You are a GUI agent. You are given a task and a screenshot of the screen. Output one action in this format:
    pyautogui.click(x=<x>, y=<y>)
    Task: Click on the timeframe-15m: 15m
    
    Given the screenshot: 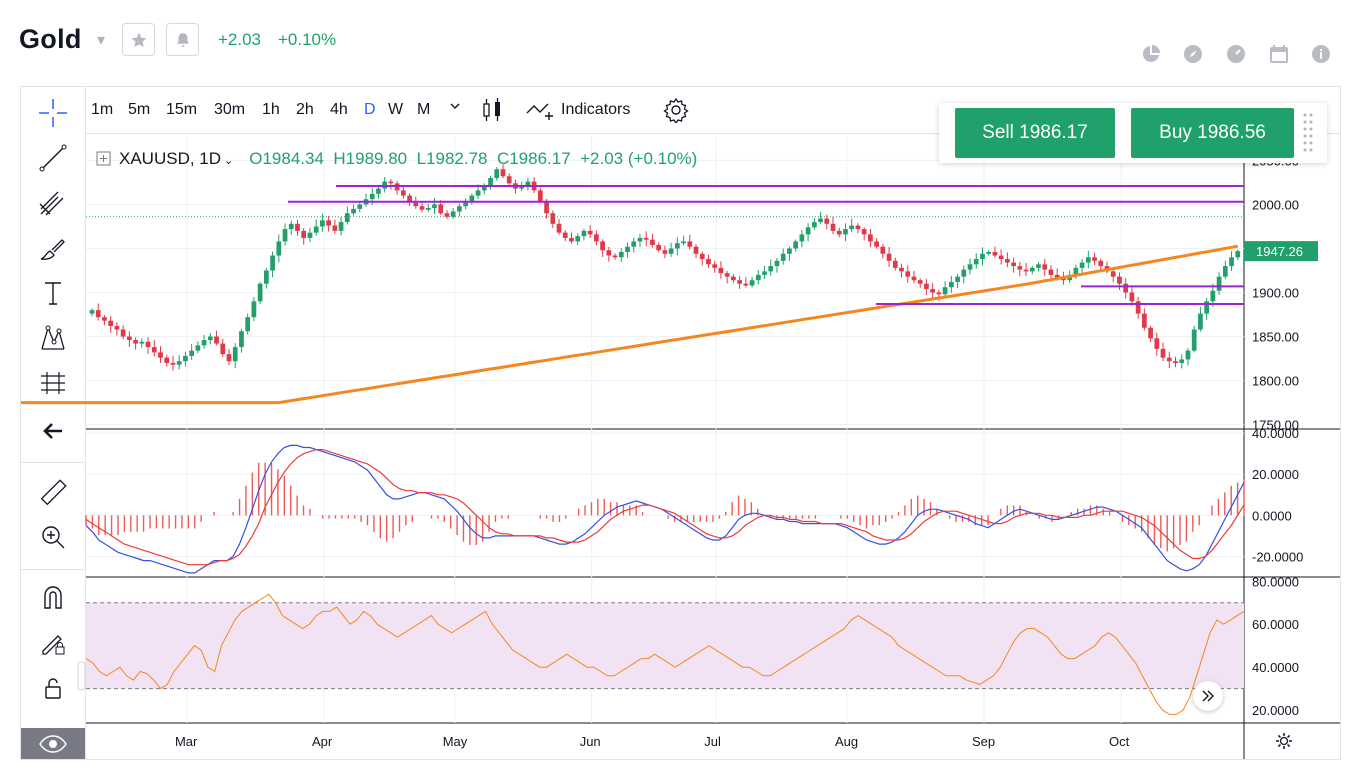 What is the action you would take?
    pyautogui.click(x=182, y=109)
    